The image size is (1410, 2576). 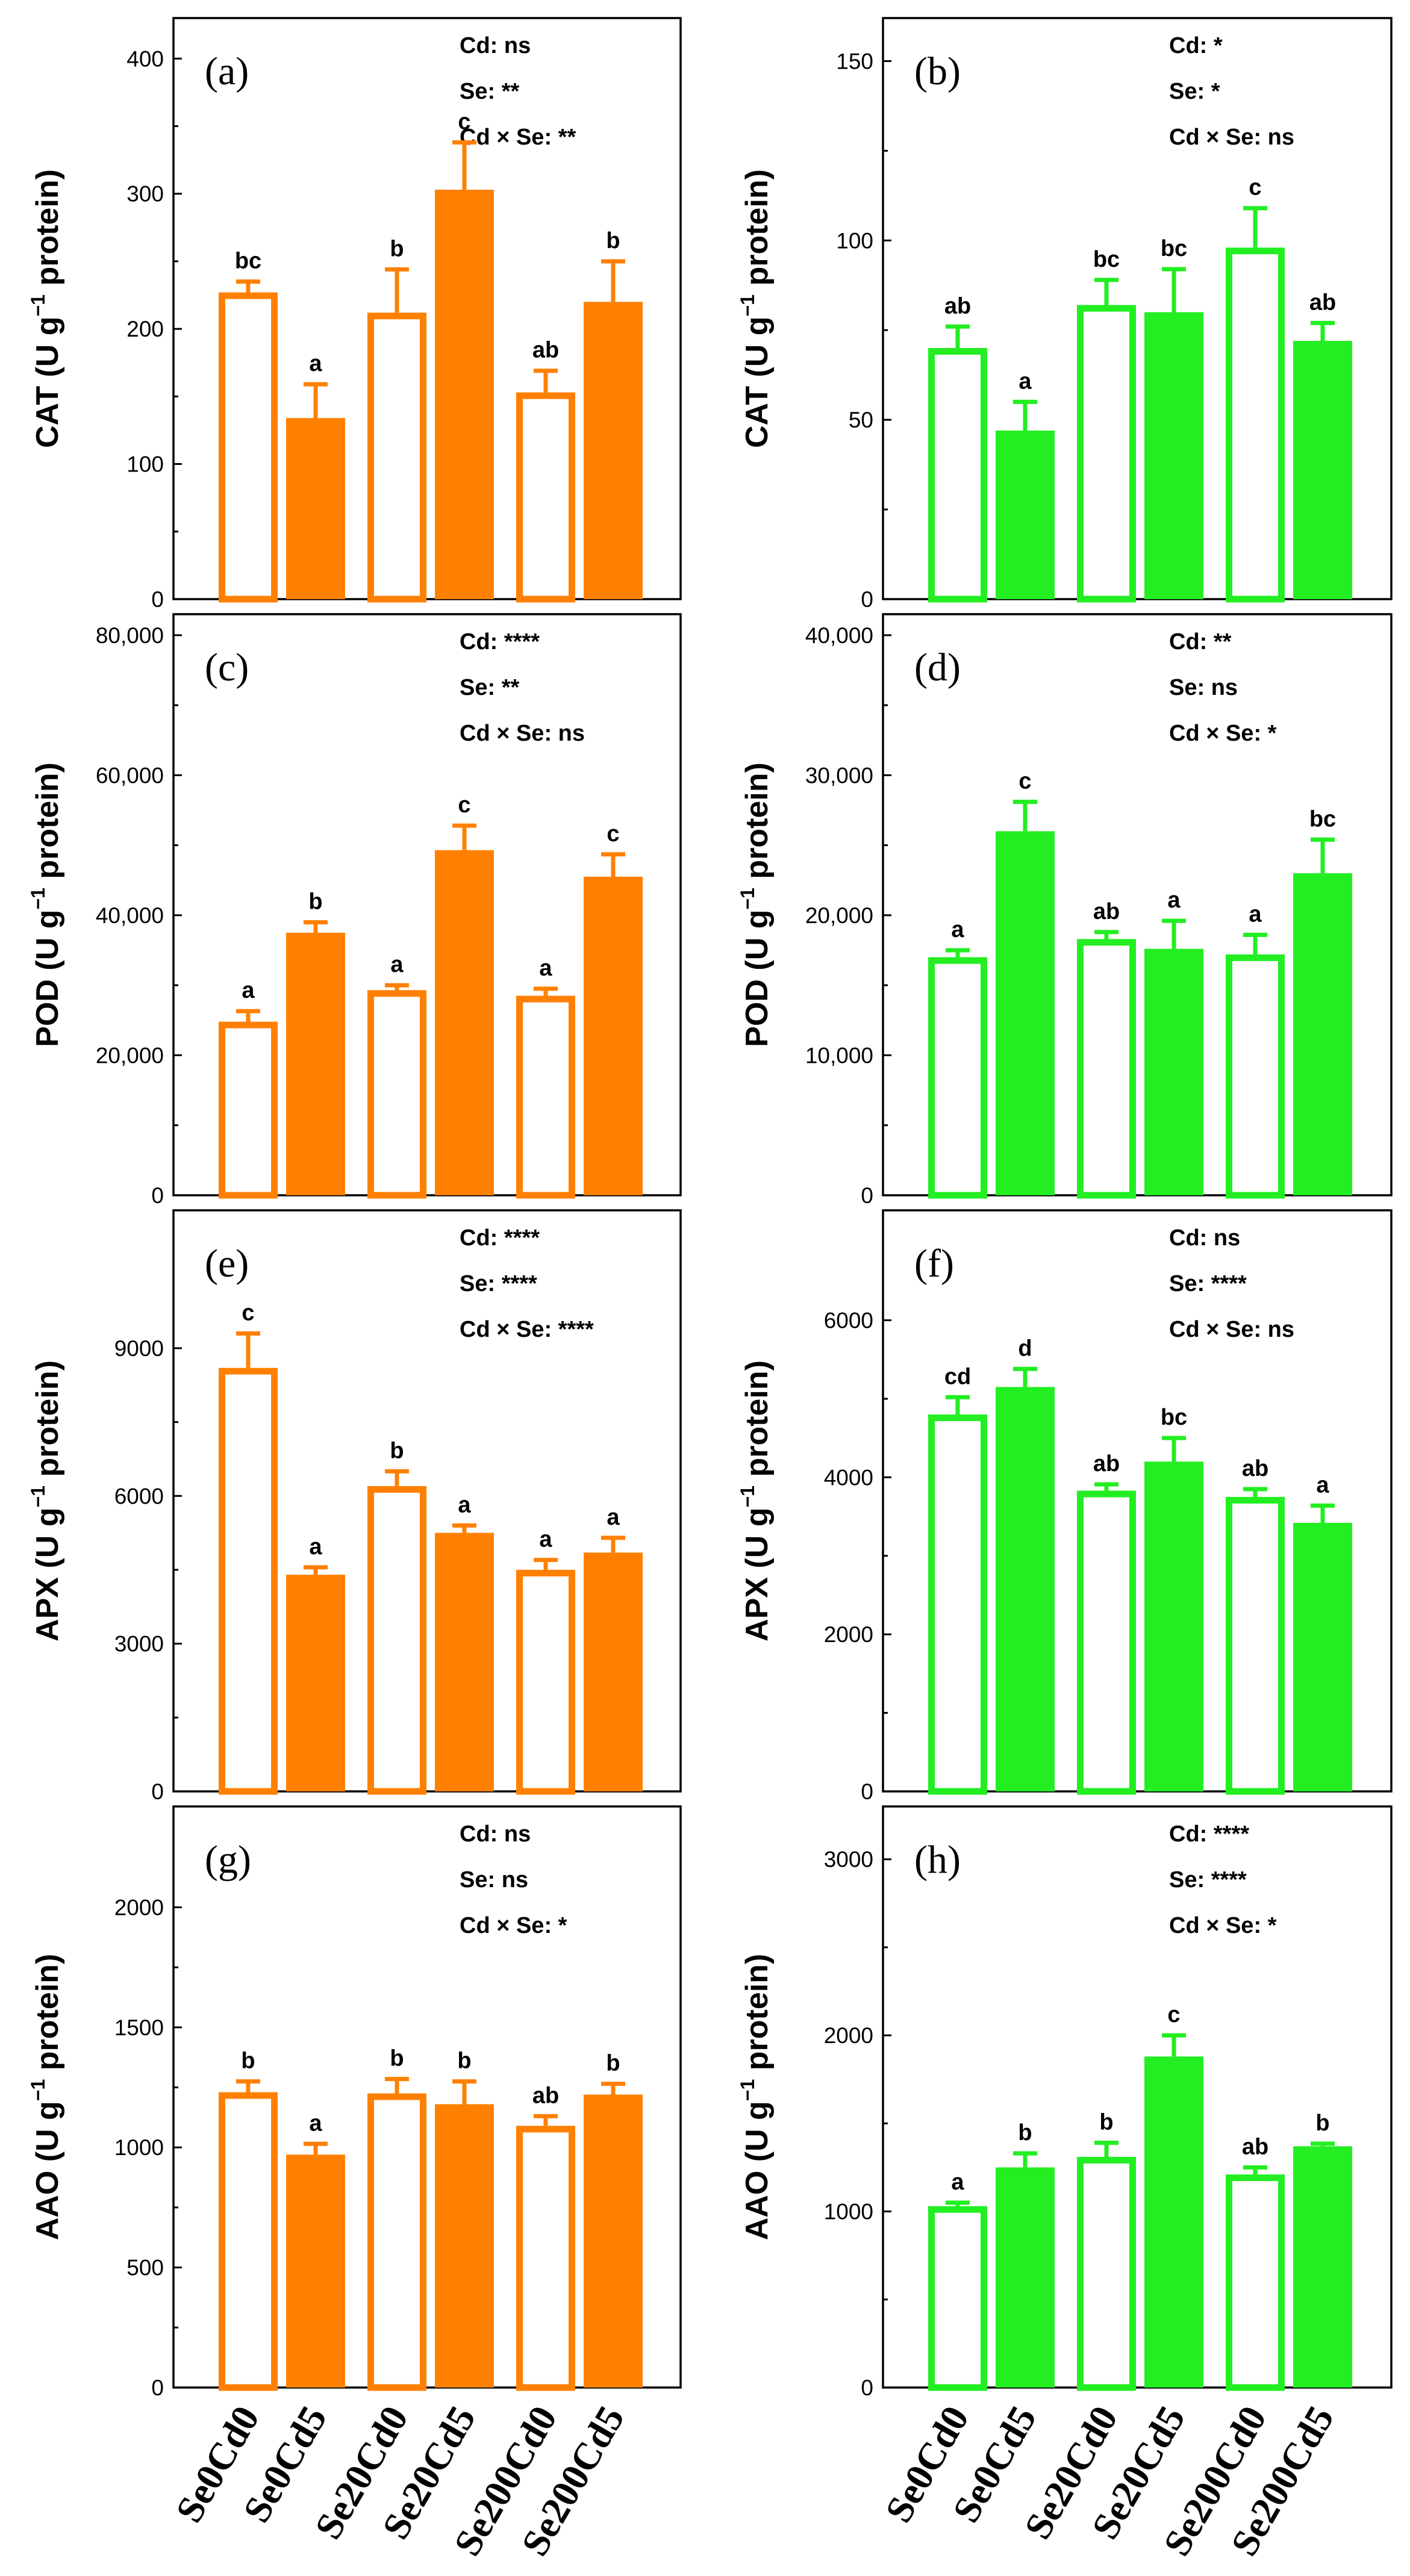 What do you see at coordinates (934, 1264) in the screenshot?
I see `panel-label: (f)` at bounding box center [934, 1264].